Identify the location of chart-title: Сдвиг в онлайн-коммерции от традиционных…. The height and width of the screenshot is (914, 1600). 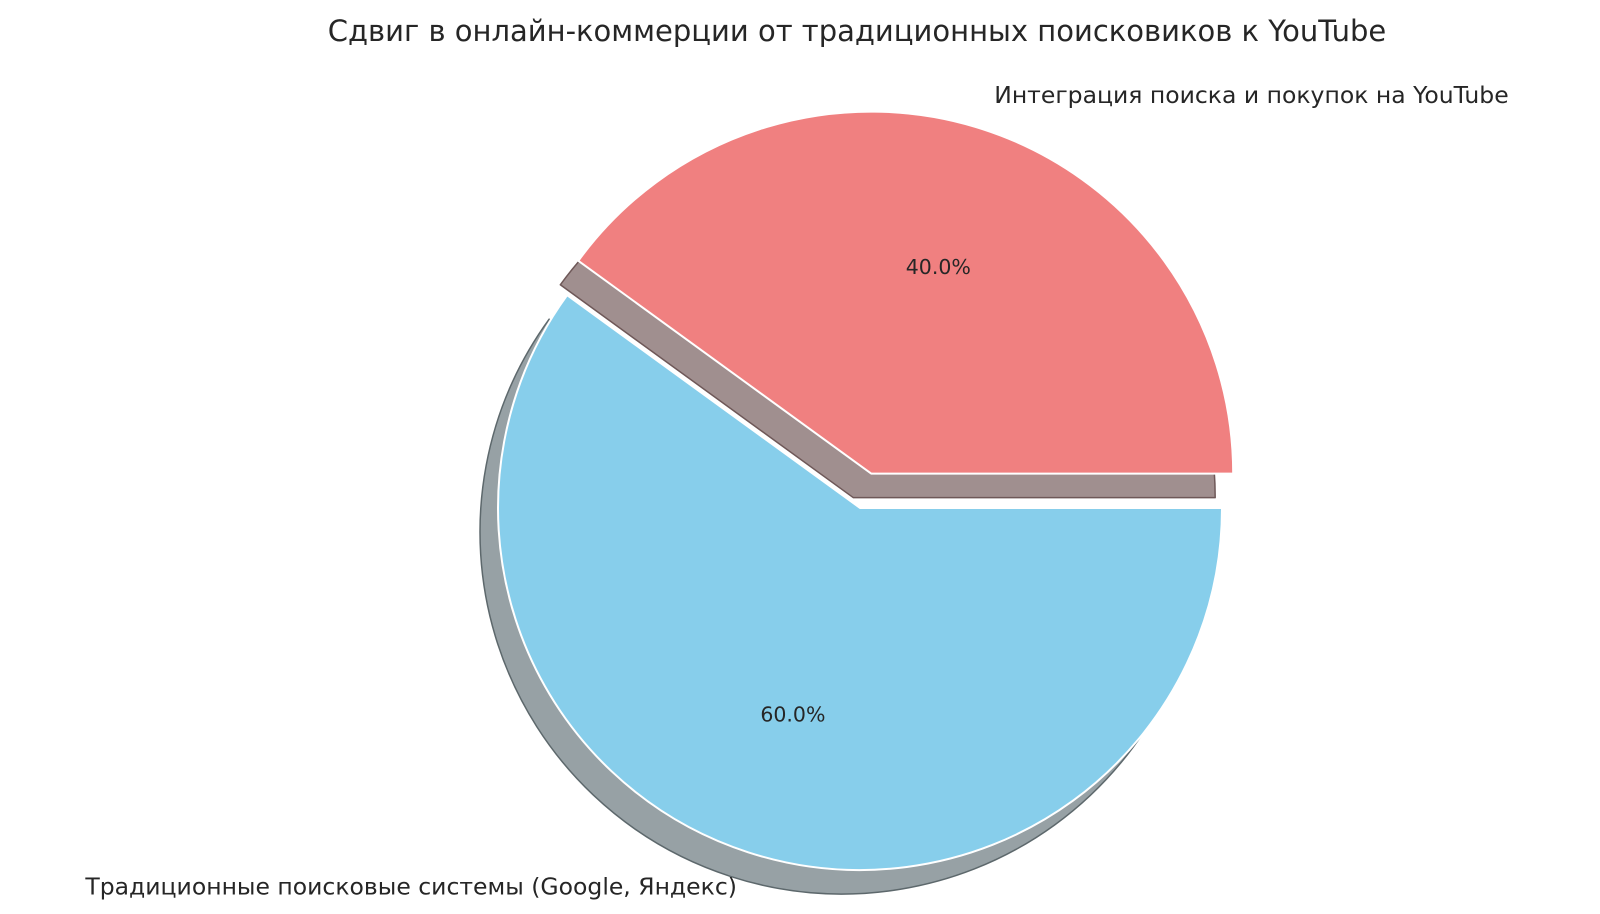
(857, 31).